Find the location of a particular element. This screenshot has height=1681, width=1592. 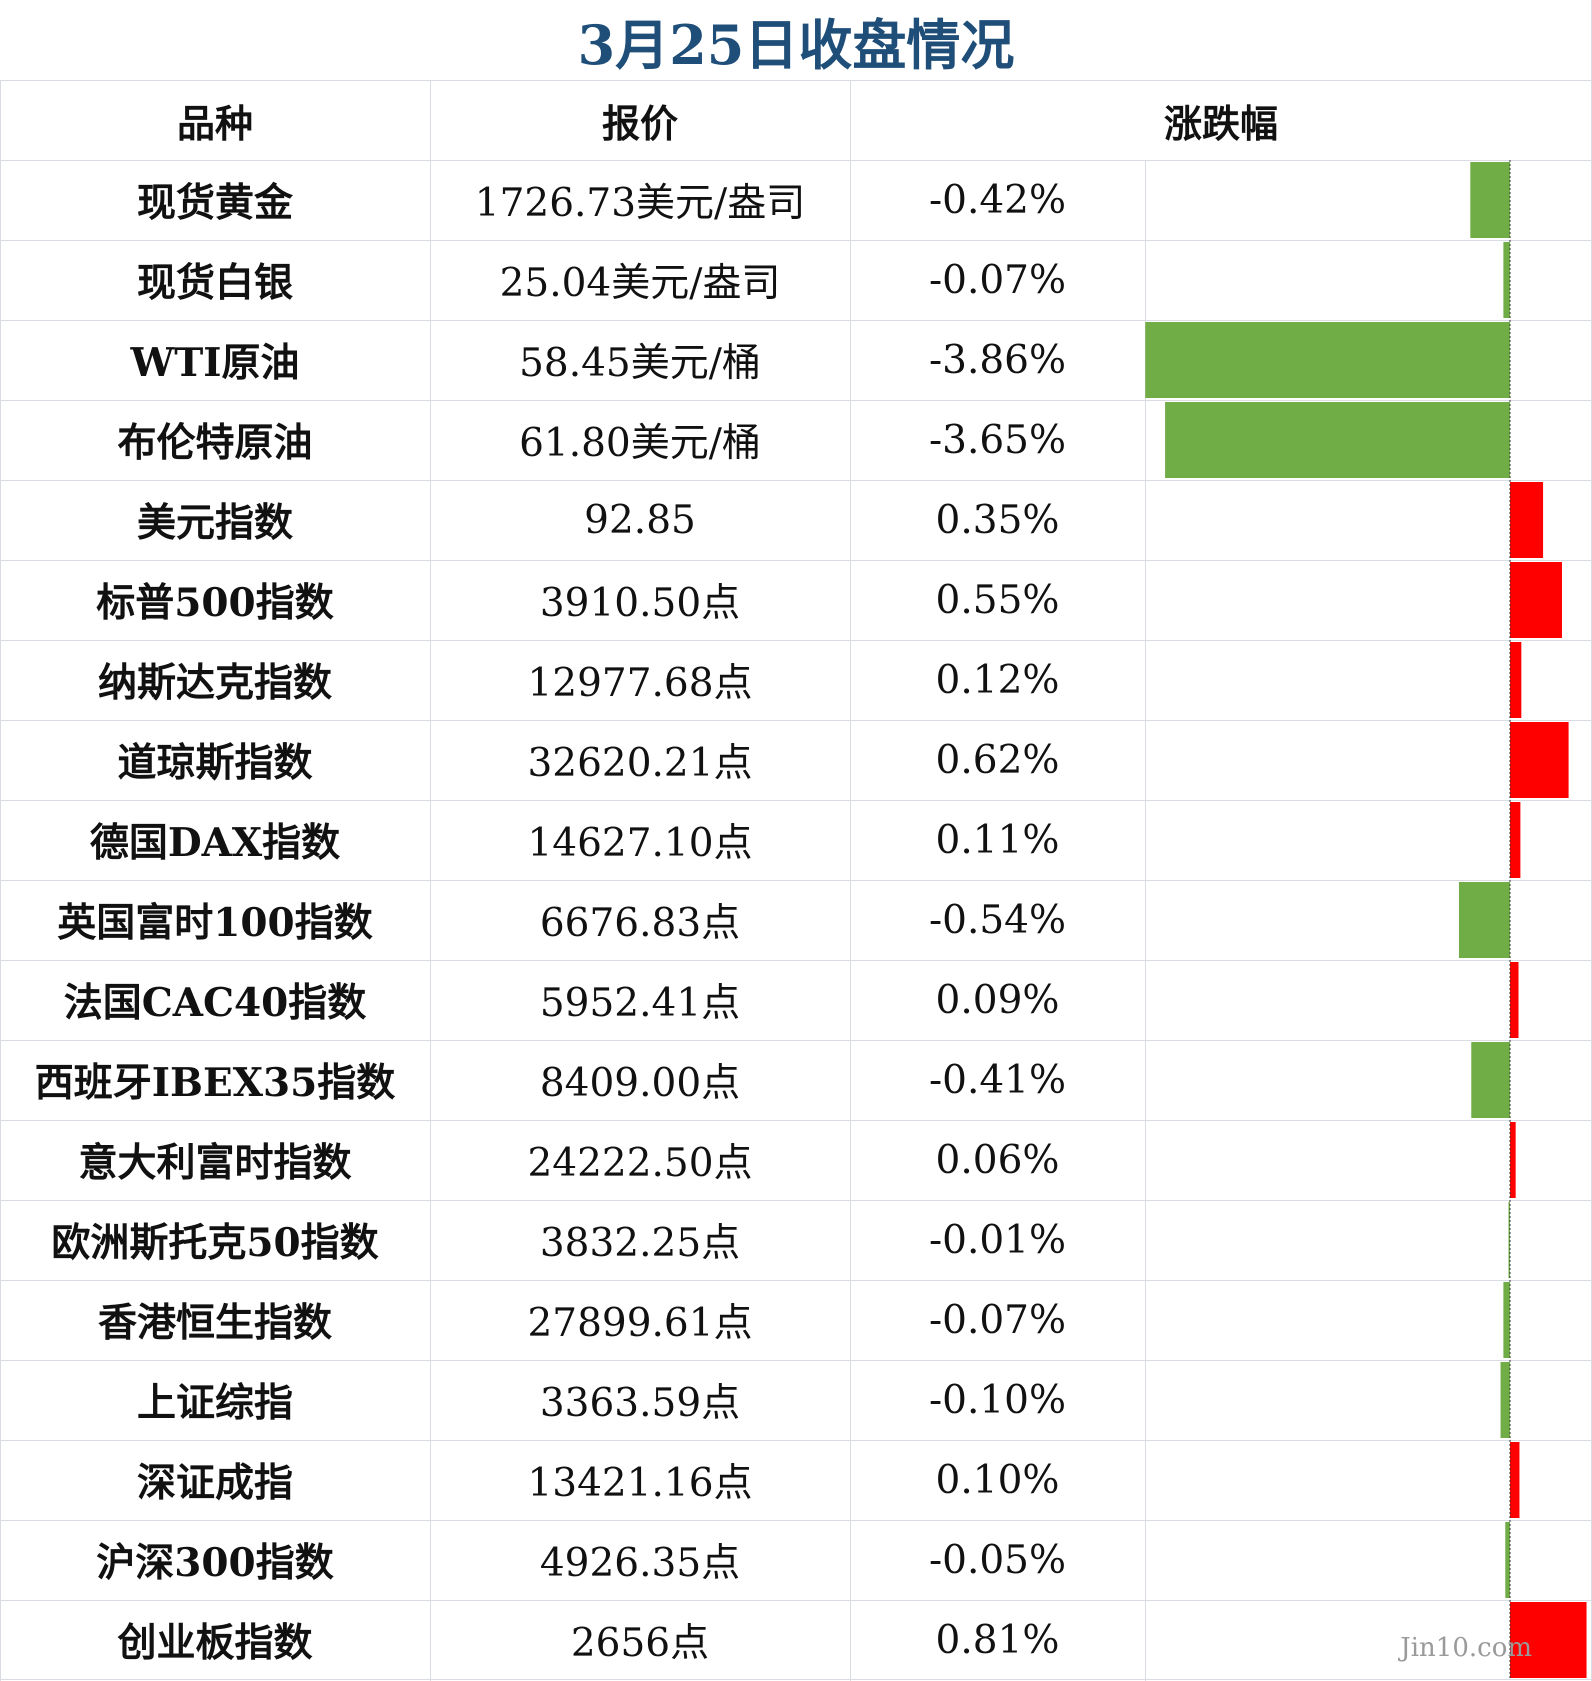

instrument-price: 92.85 is located at coordinates (640, 520).